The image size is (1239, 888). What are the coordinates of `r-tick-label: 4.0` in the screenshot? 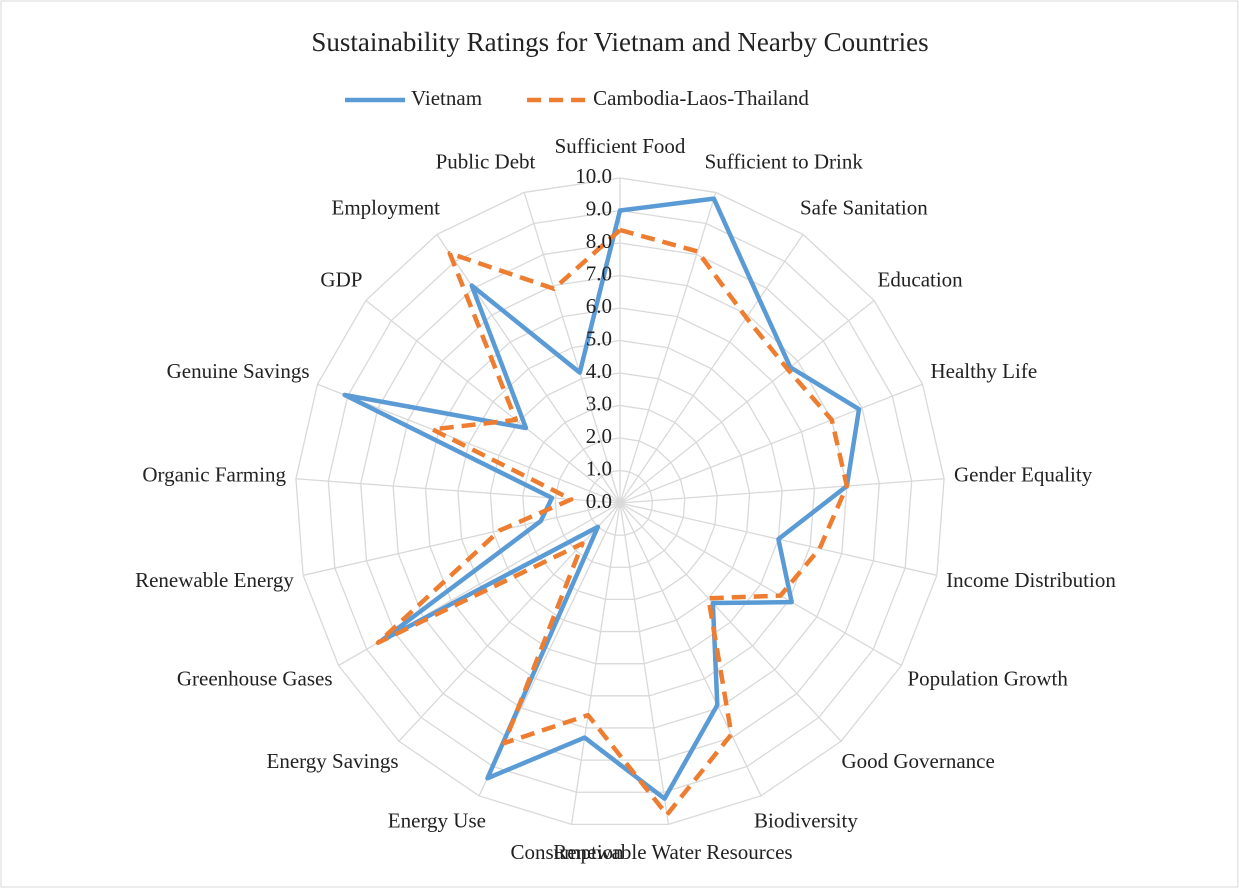 It's located at (599, 371).